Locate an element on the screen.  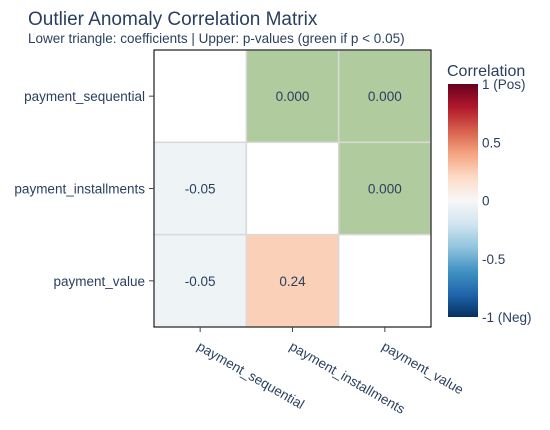
cell-label-0-1: 0.000 is located at coordinates (293, 96).